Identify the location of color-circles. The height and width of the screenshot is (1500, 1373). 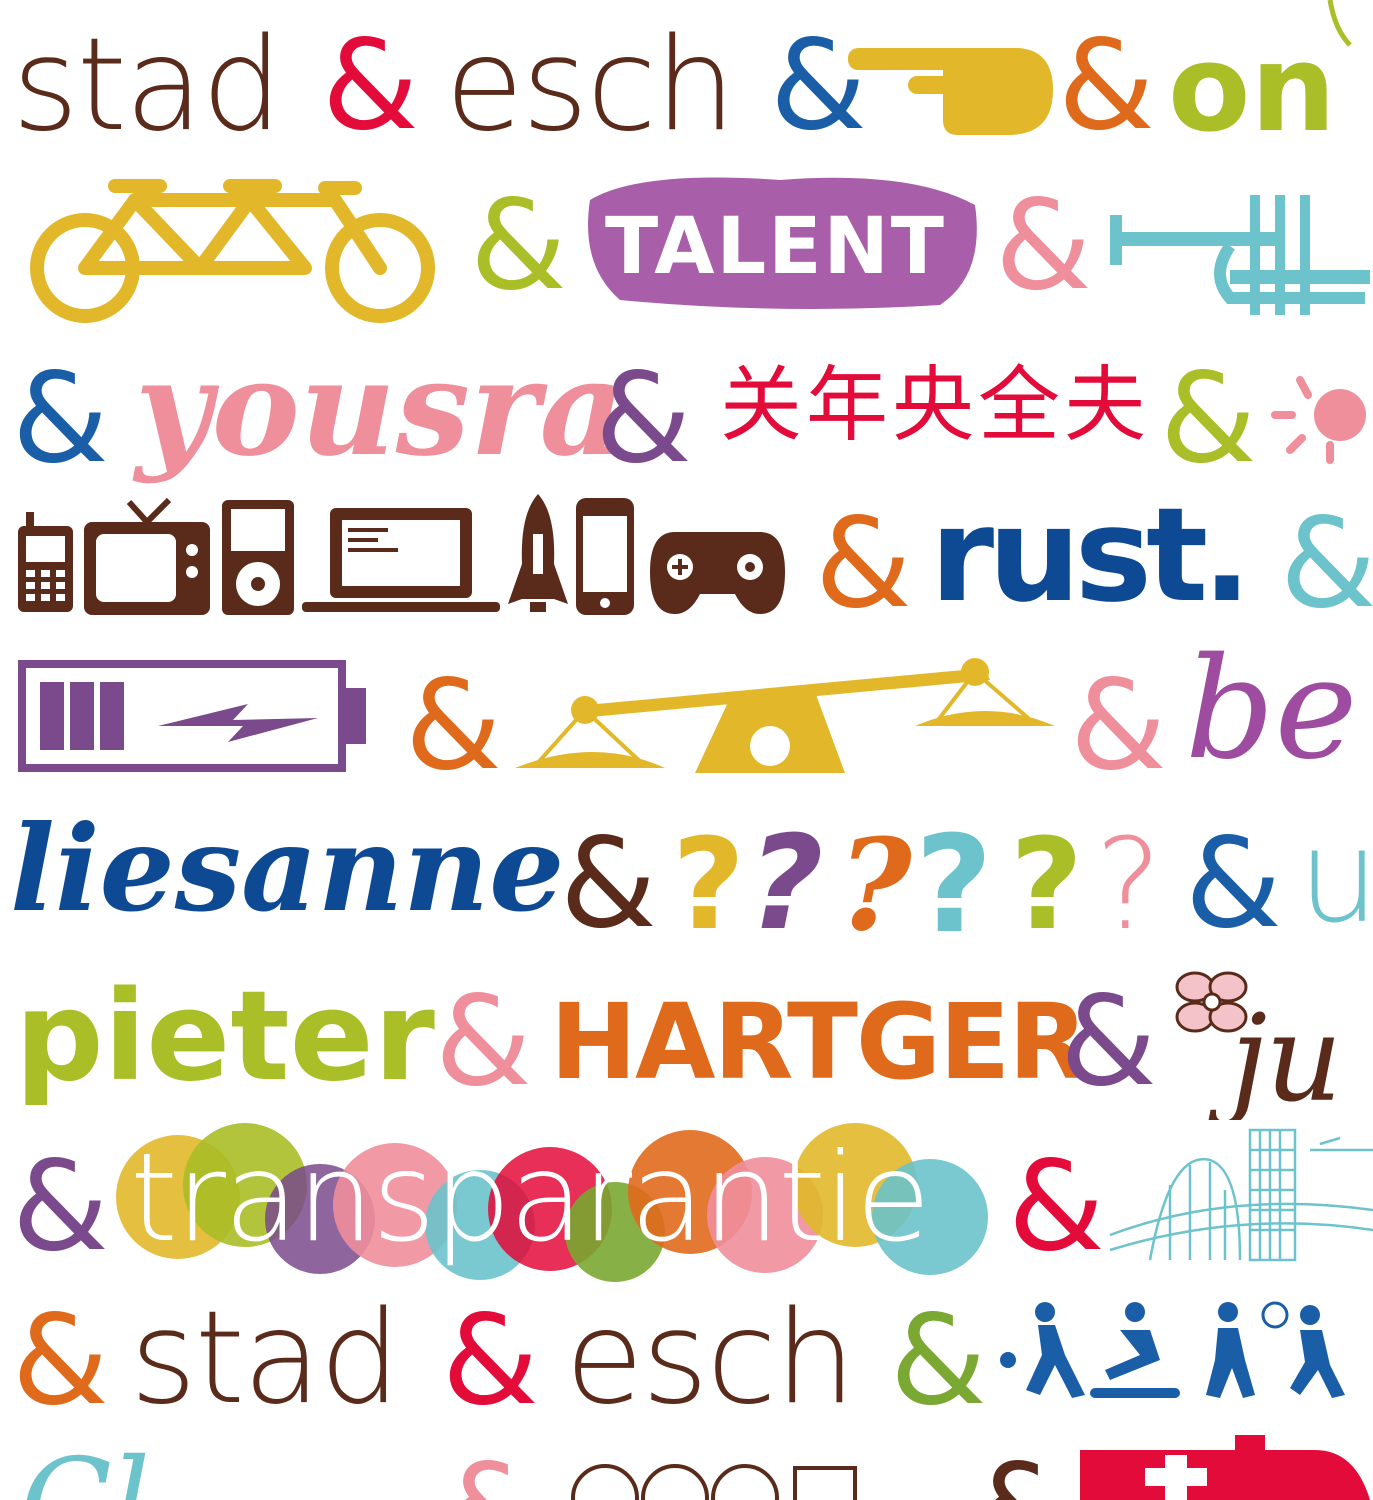
(552, 1202).